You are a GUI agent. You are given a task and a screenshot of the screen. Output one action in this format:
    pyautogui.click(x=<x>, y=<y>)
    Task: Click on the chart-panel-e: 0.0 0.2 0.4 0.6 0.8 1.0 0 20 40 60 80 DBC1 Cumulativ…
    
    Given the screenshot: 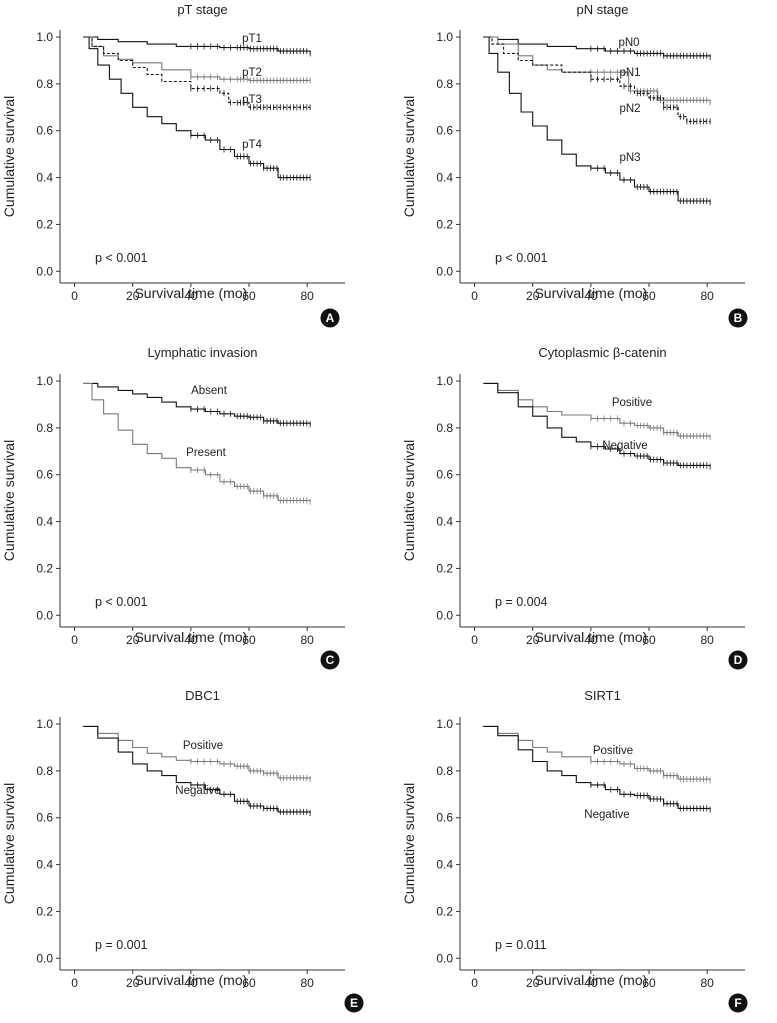 What is the action you would take?
    pyautogui.click(x=182, y=850)
    